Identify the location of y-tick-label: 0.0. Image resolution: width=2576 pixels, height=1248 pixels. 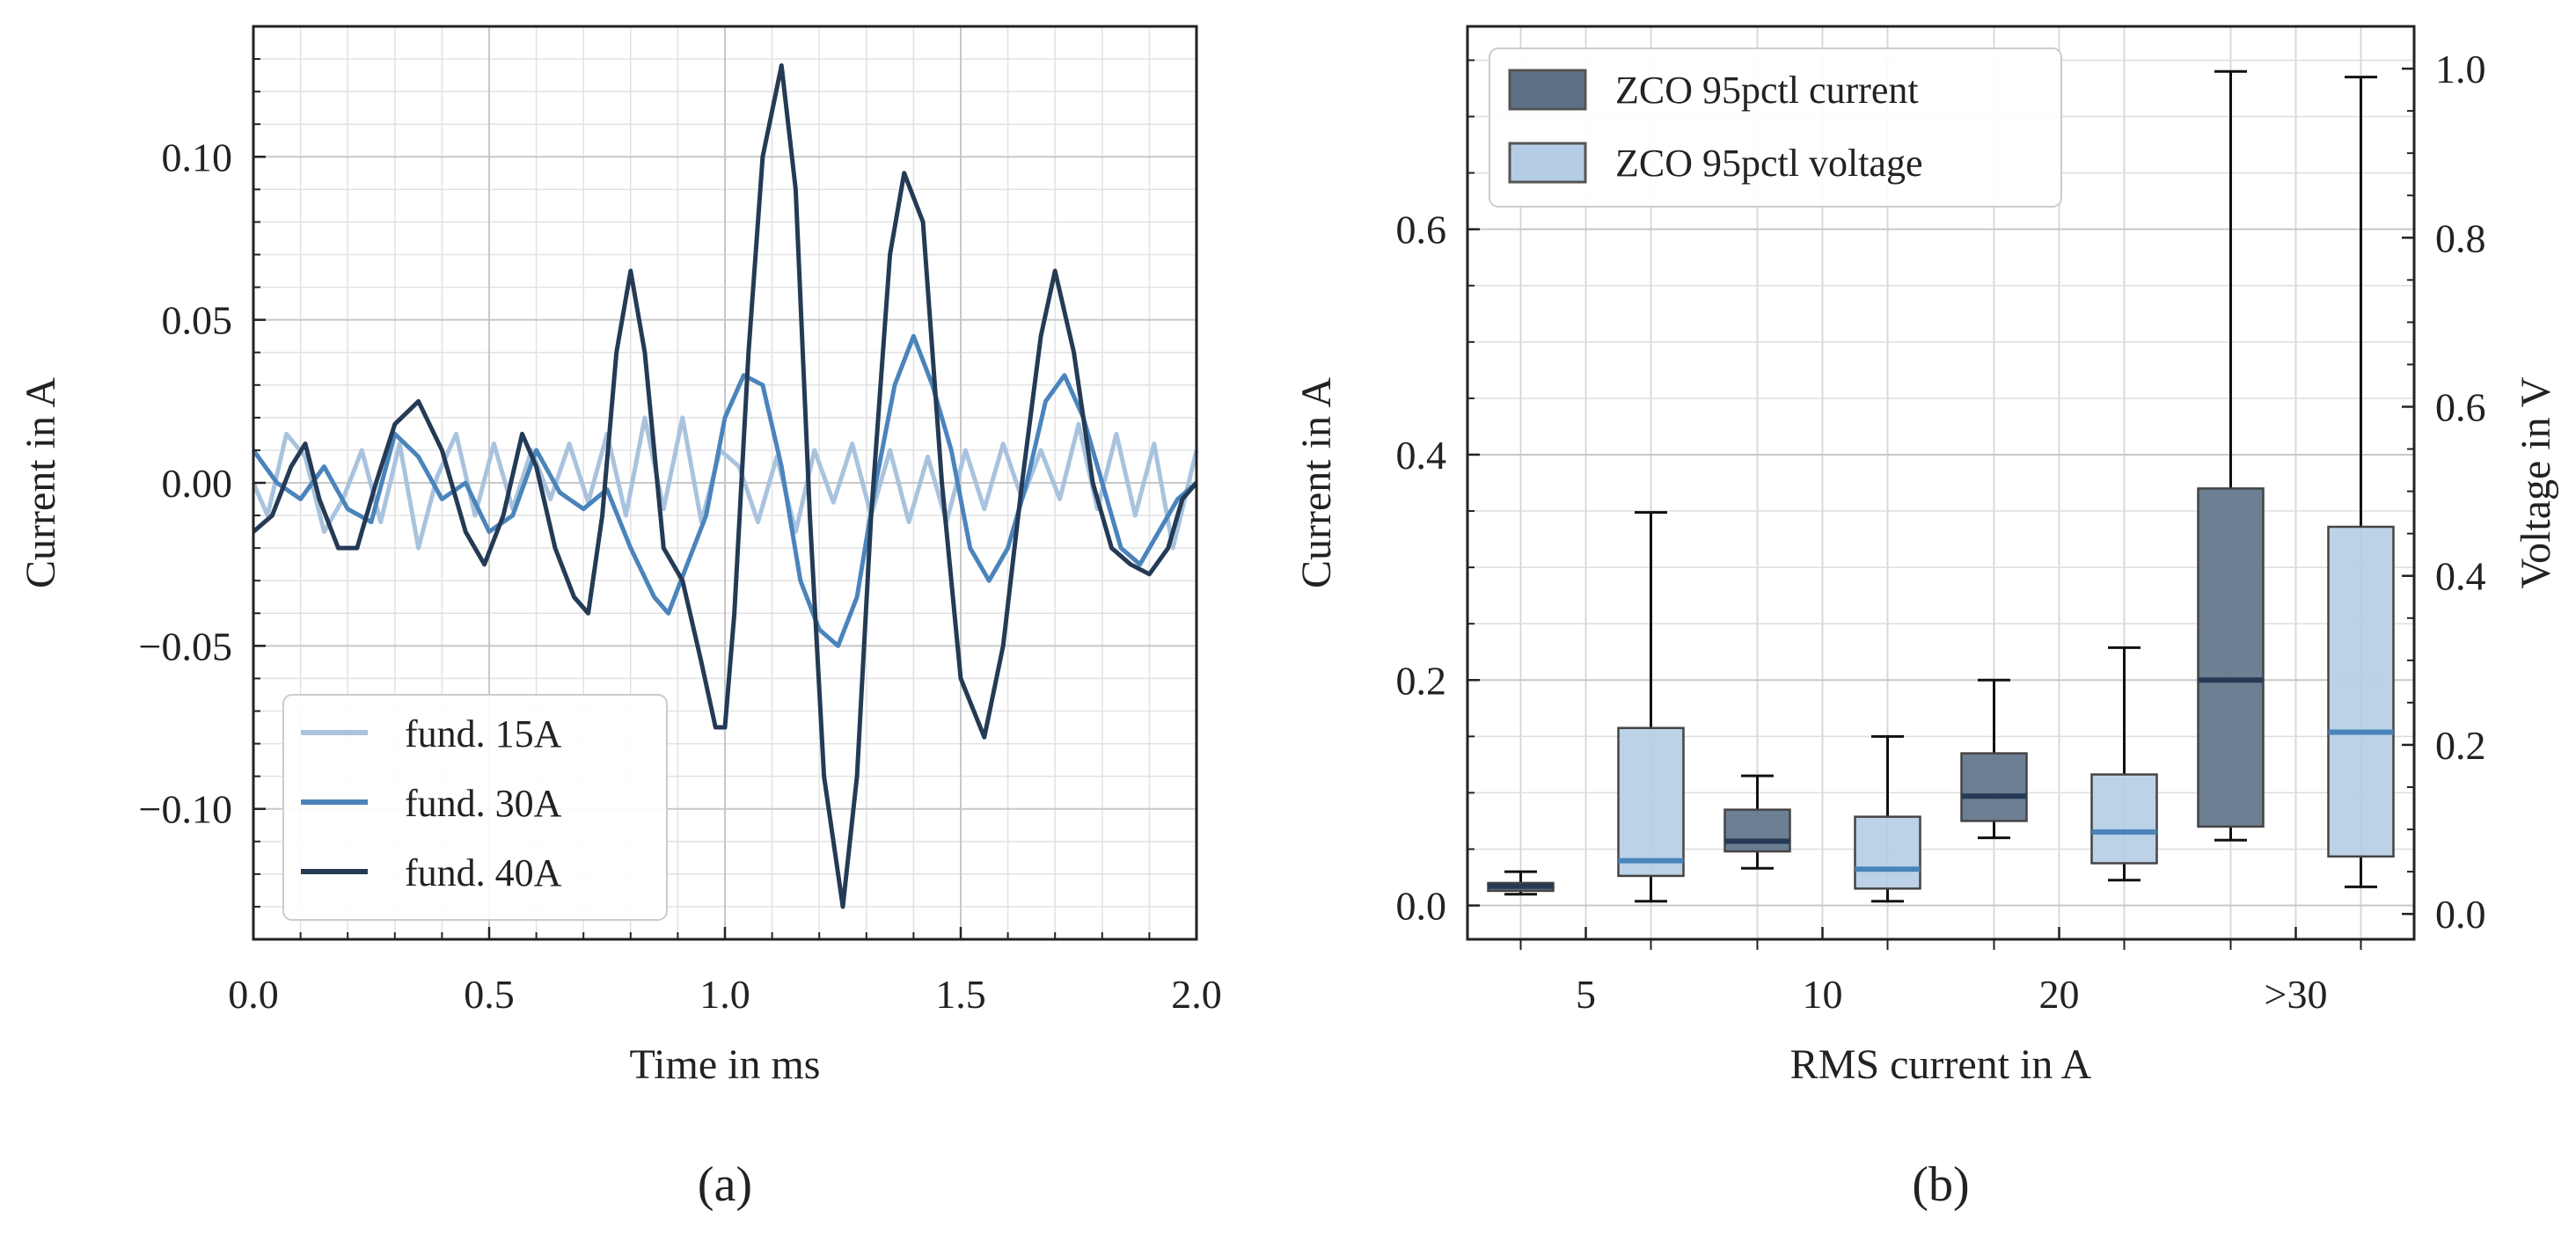
(1421, 907).